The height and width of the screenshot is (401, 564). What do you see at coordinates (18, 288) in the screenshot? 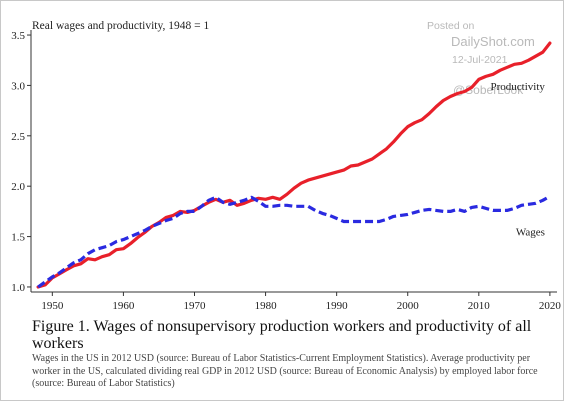
I see `y-tick-label: 1.0` at bounding box center [18, 288].